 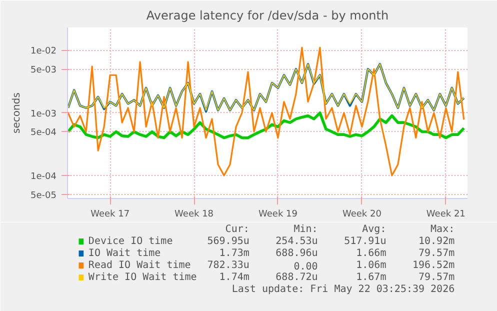 What do you see at coordinates (267, 15) in the screenshot?
I see `chart-title: Average latency for /dev/sda - by month` at bounding box center [267, 15].